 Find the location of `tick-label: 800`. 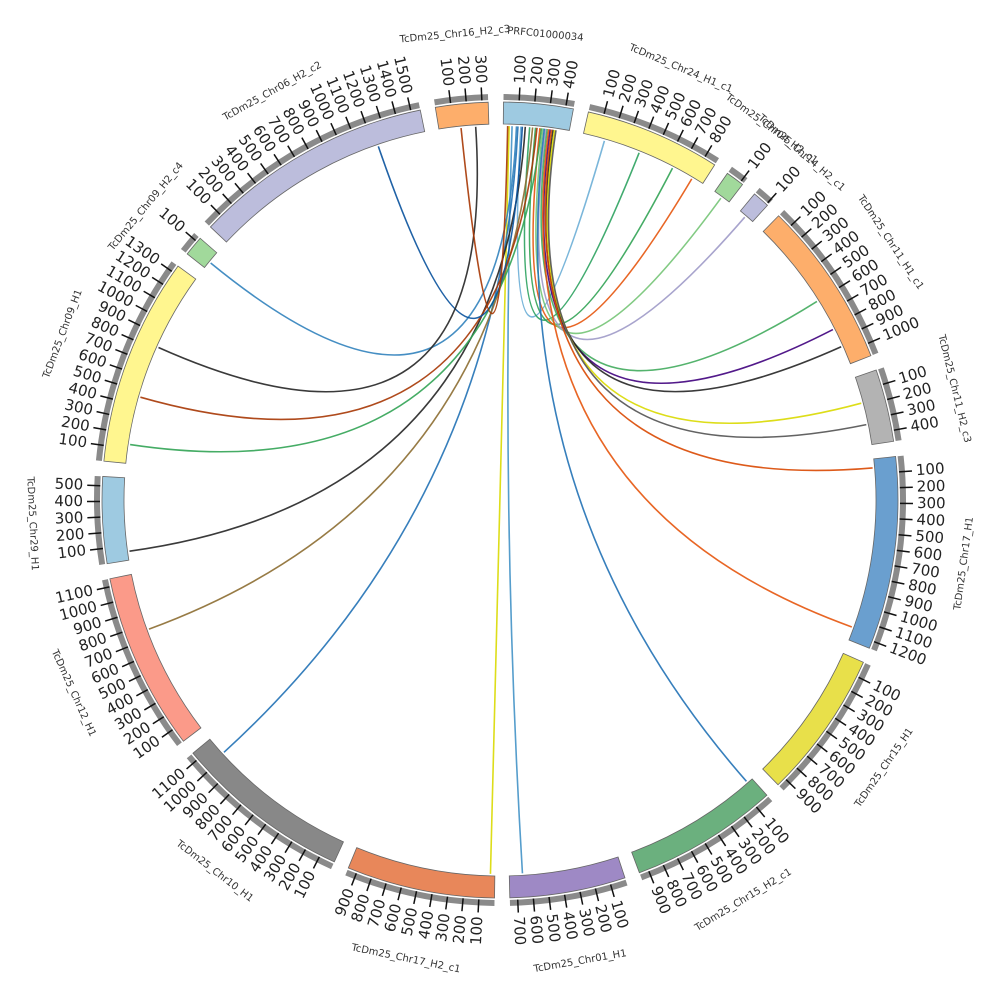

tick-label: 800 is located at coordinates (923, 587).